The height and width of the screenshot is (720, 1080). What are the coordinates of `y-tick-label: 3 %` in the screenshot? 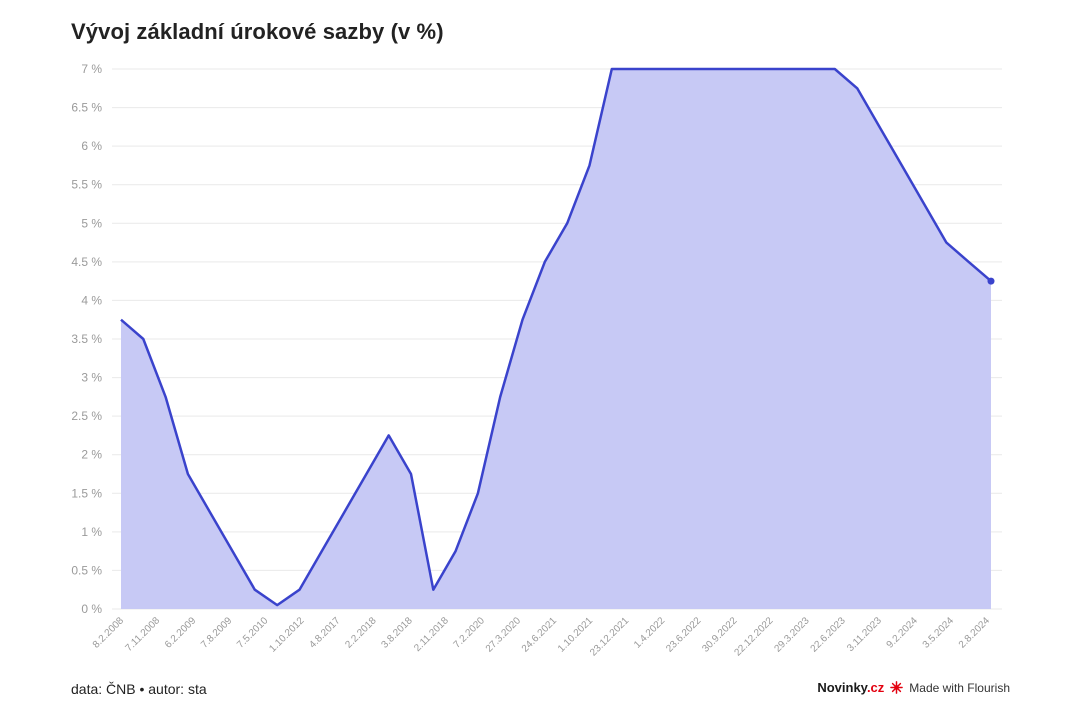 It's located at (91, 378).